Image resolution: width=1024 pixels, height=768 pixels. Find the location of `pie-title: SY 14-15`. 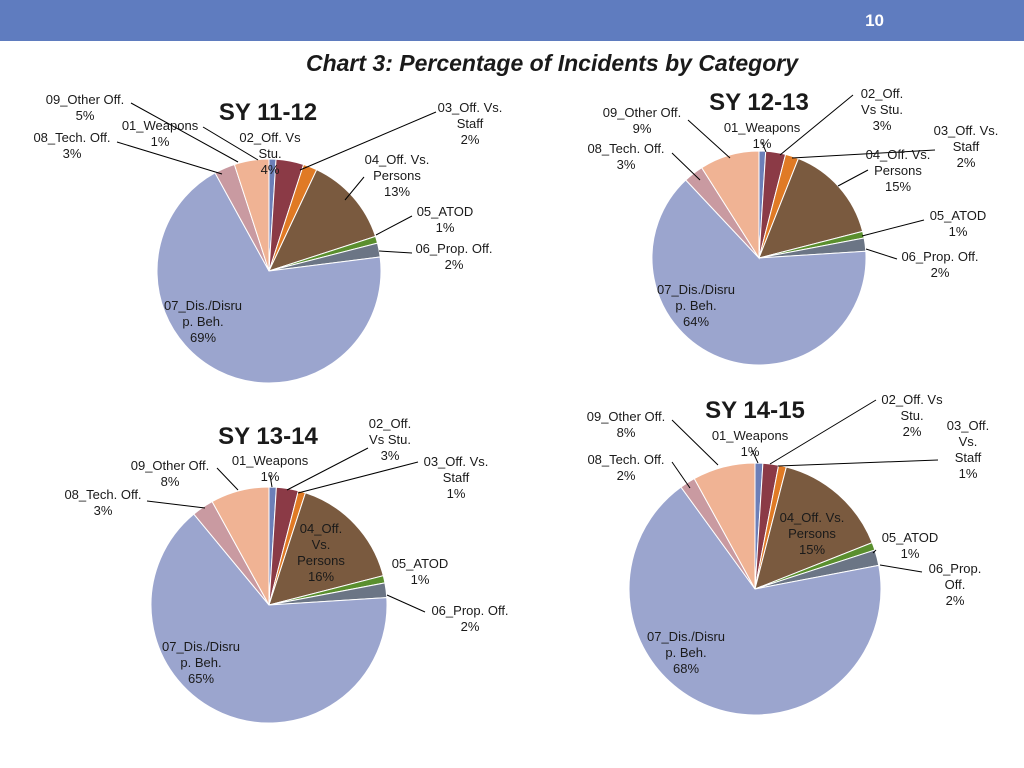

pie-title: SY 14-15 is located at coordinates (755, 410).